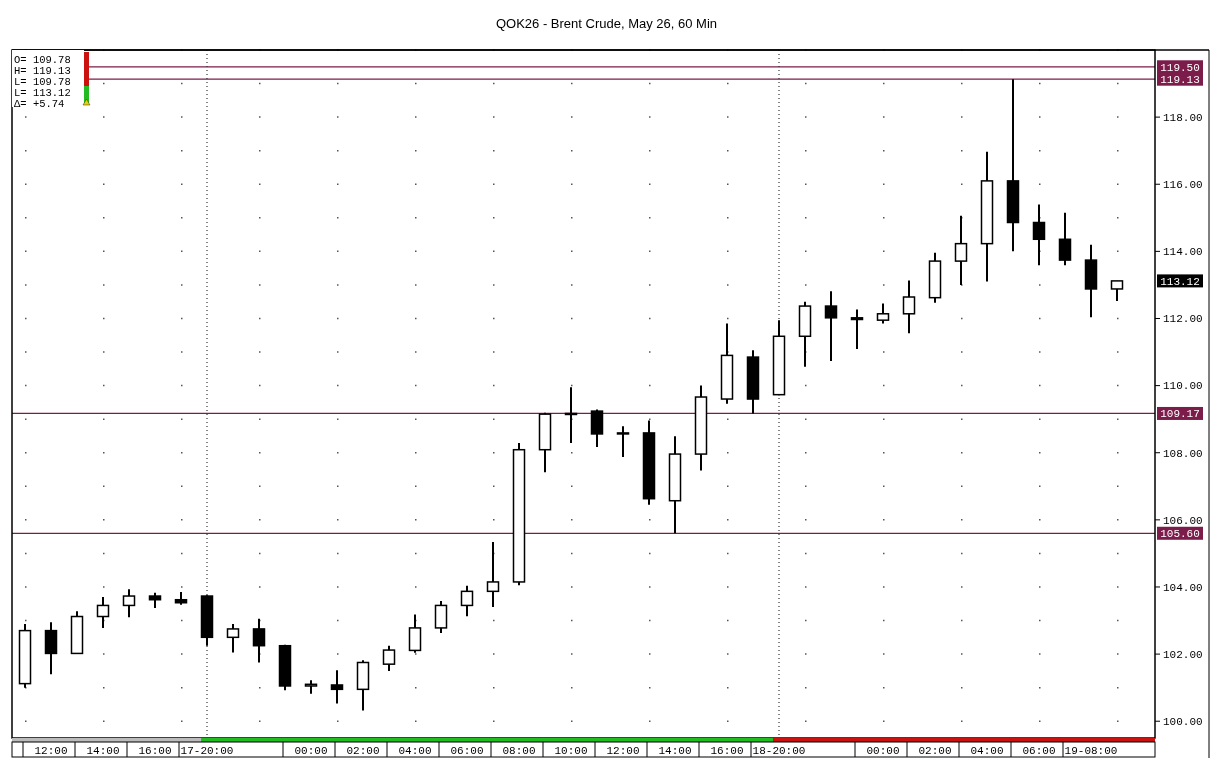  Describe the element at coordinates (1183, 722) in the screenshot. I see `y-tick-label: 100.00` at that location.